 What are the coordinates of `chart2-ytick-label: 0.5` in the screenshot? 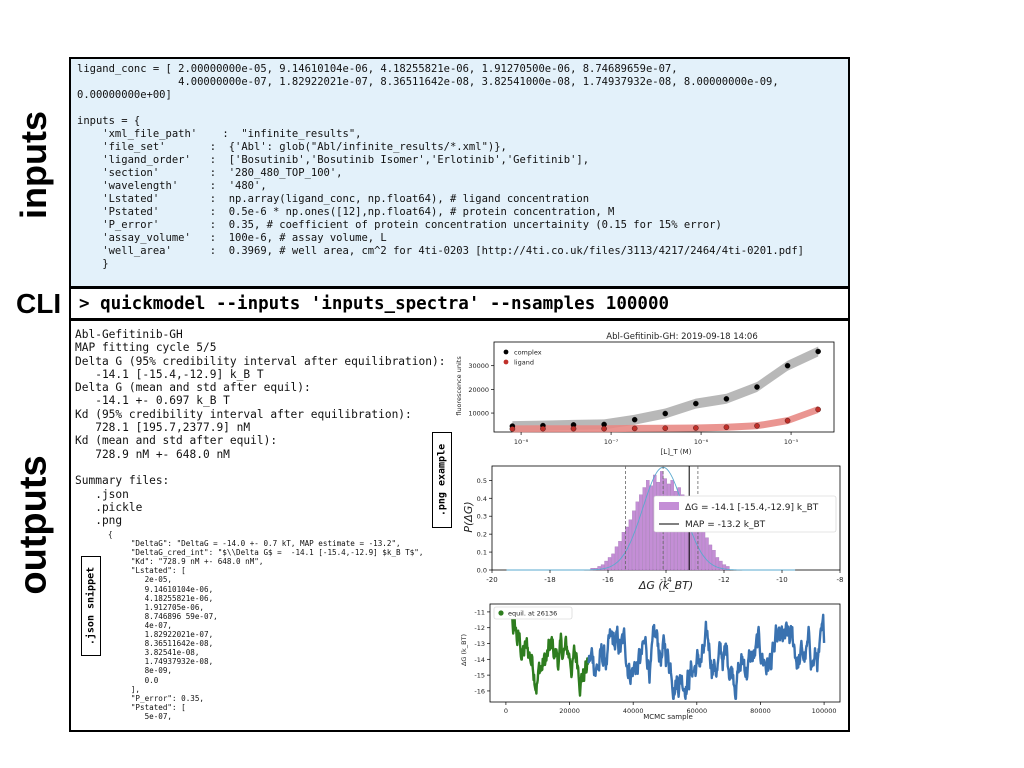 It's located at (482, 481).